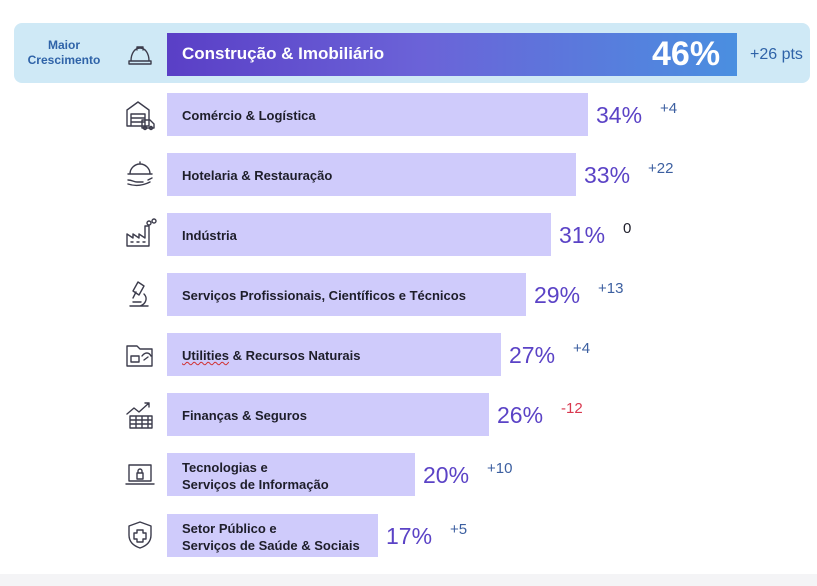 Image resolution: width=817 pixels, height=586 pixels. What do you see at coordinates (140, 414) in the screenshot?
I see `growth-chart-icon` at bounding box center [140, 414].